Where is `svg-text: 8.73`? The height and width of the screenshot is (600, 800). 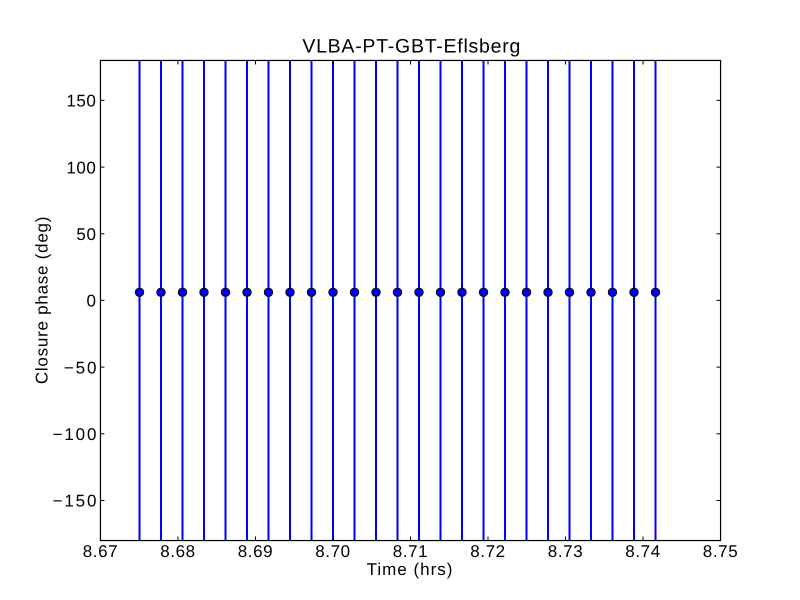
svg-text: 8.73 is located at coordinates (566, 551).